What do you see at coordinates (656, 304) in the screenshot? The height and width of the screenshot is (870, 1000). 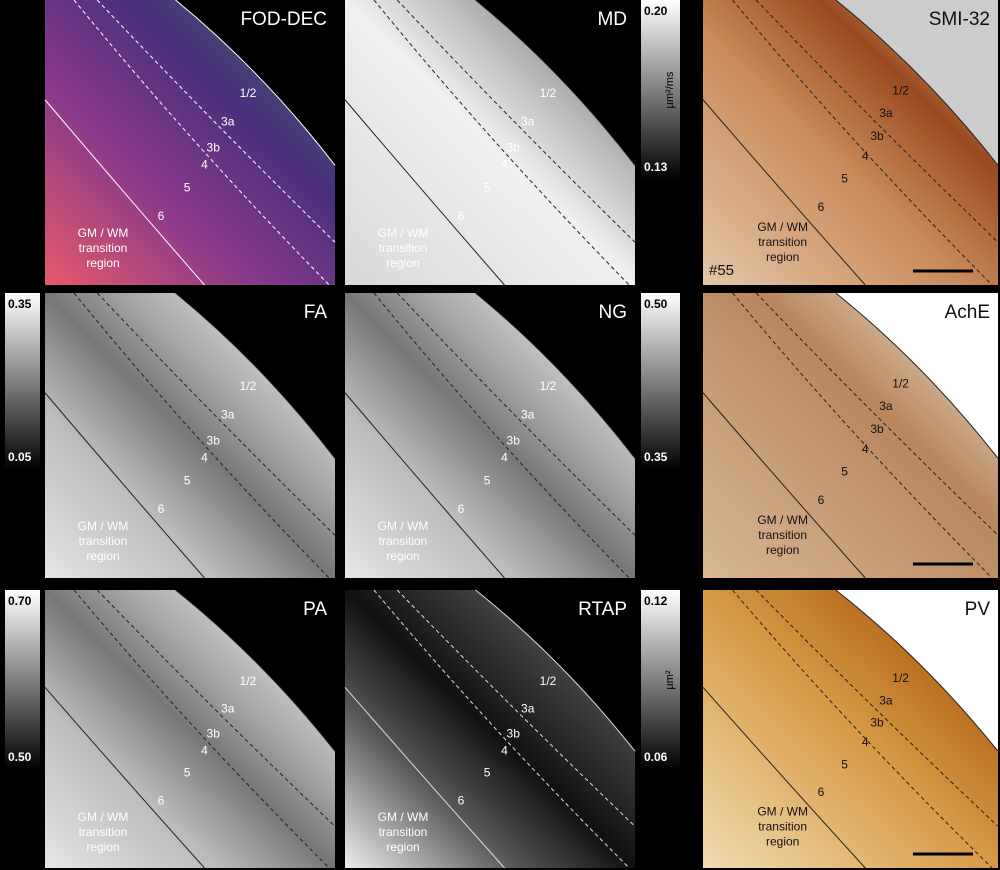 I see `colorbar-top: 0.50` at bounding box center [656, 304].